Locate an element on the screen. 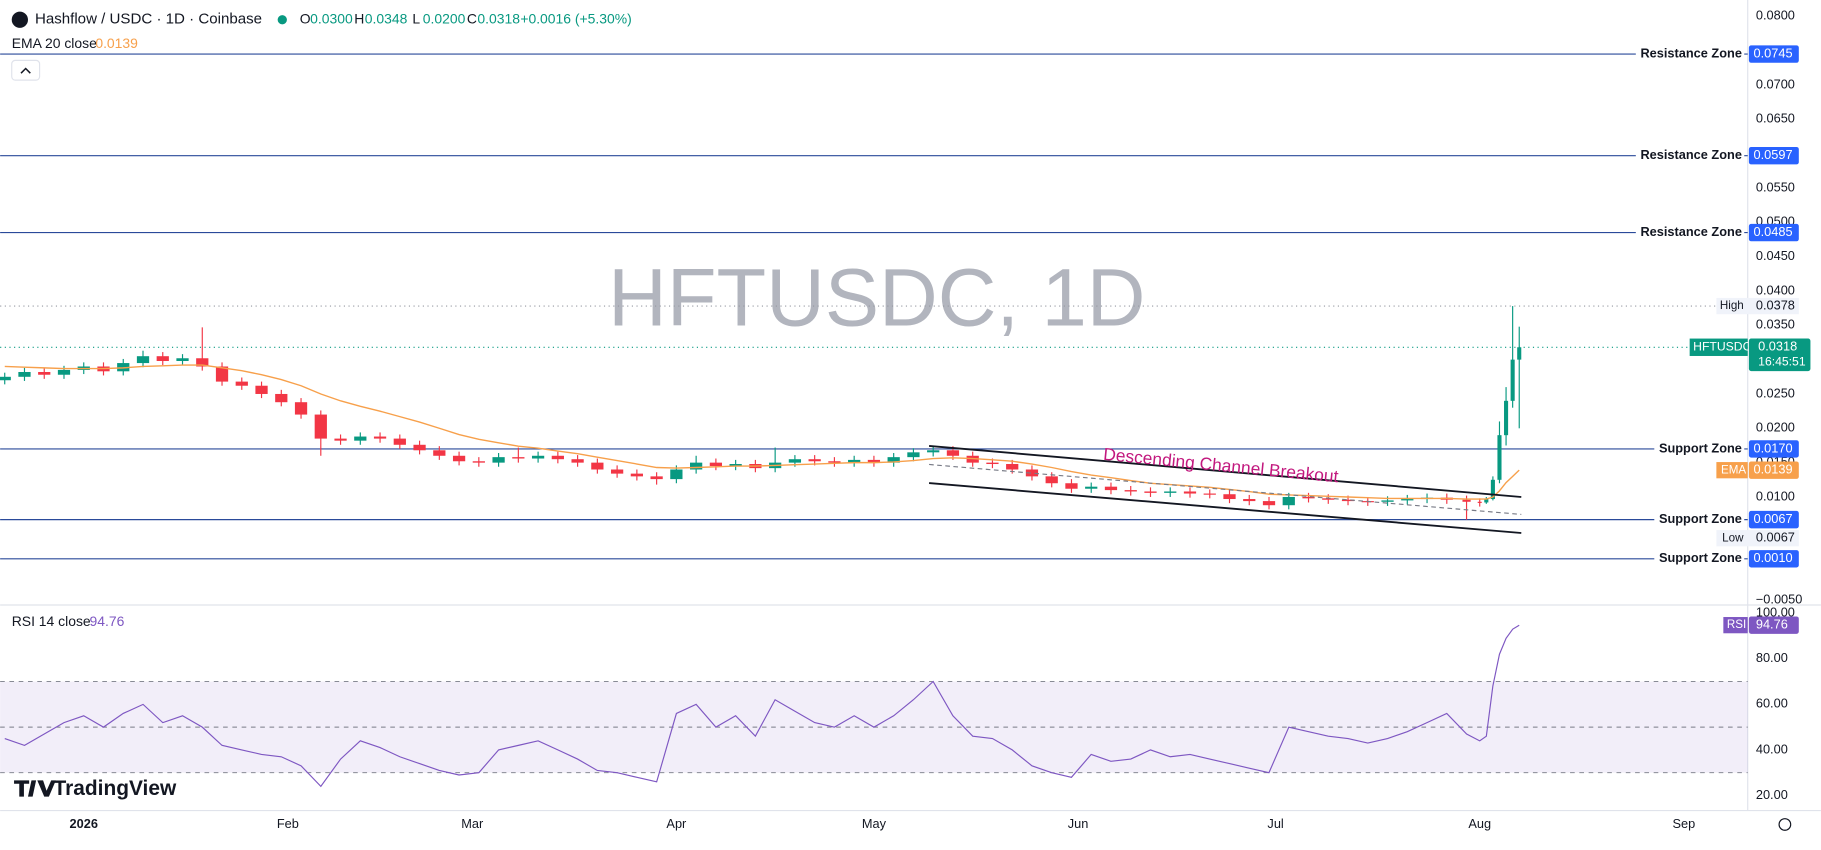 This screenshot has height=850, width=1821. last-price-tag is located at coordinates (1779, 355).